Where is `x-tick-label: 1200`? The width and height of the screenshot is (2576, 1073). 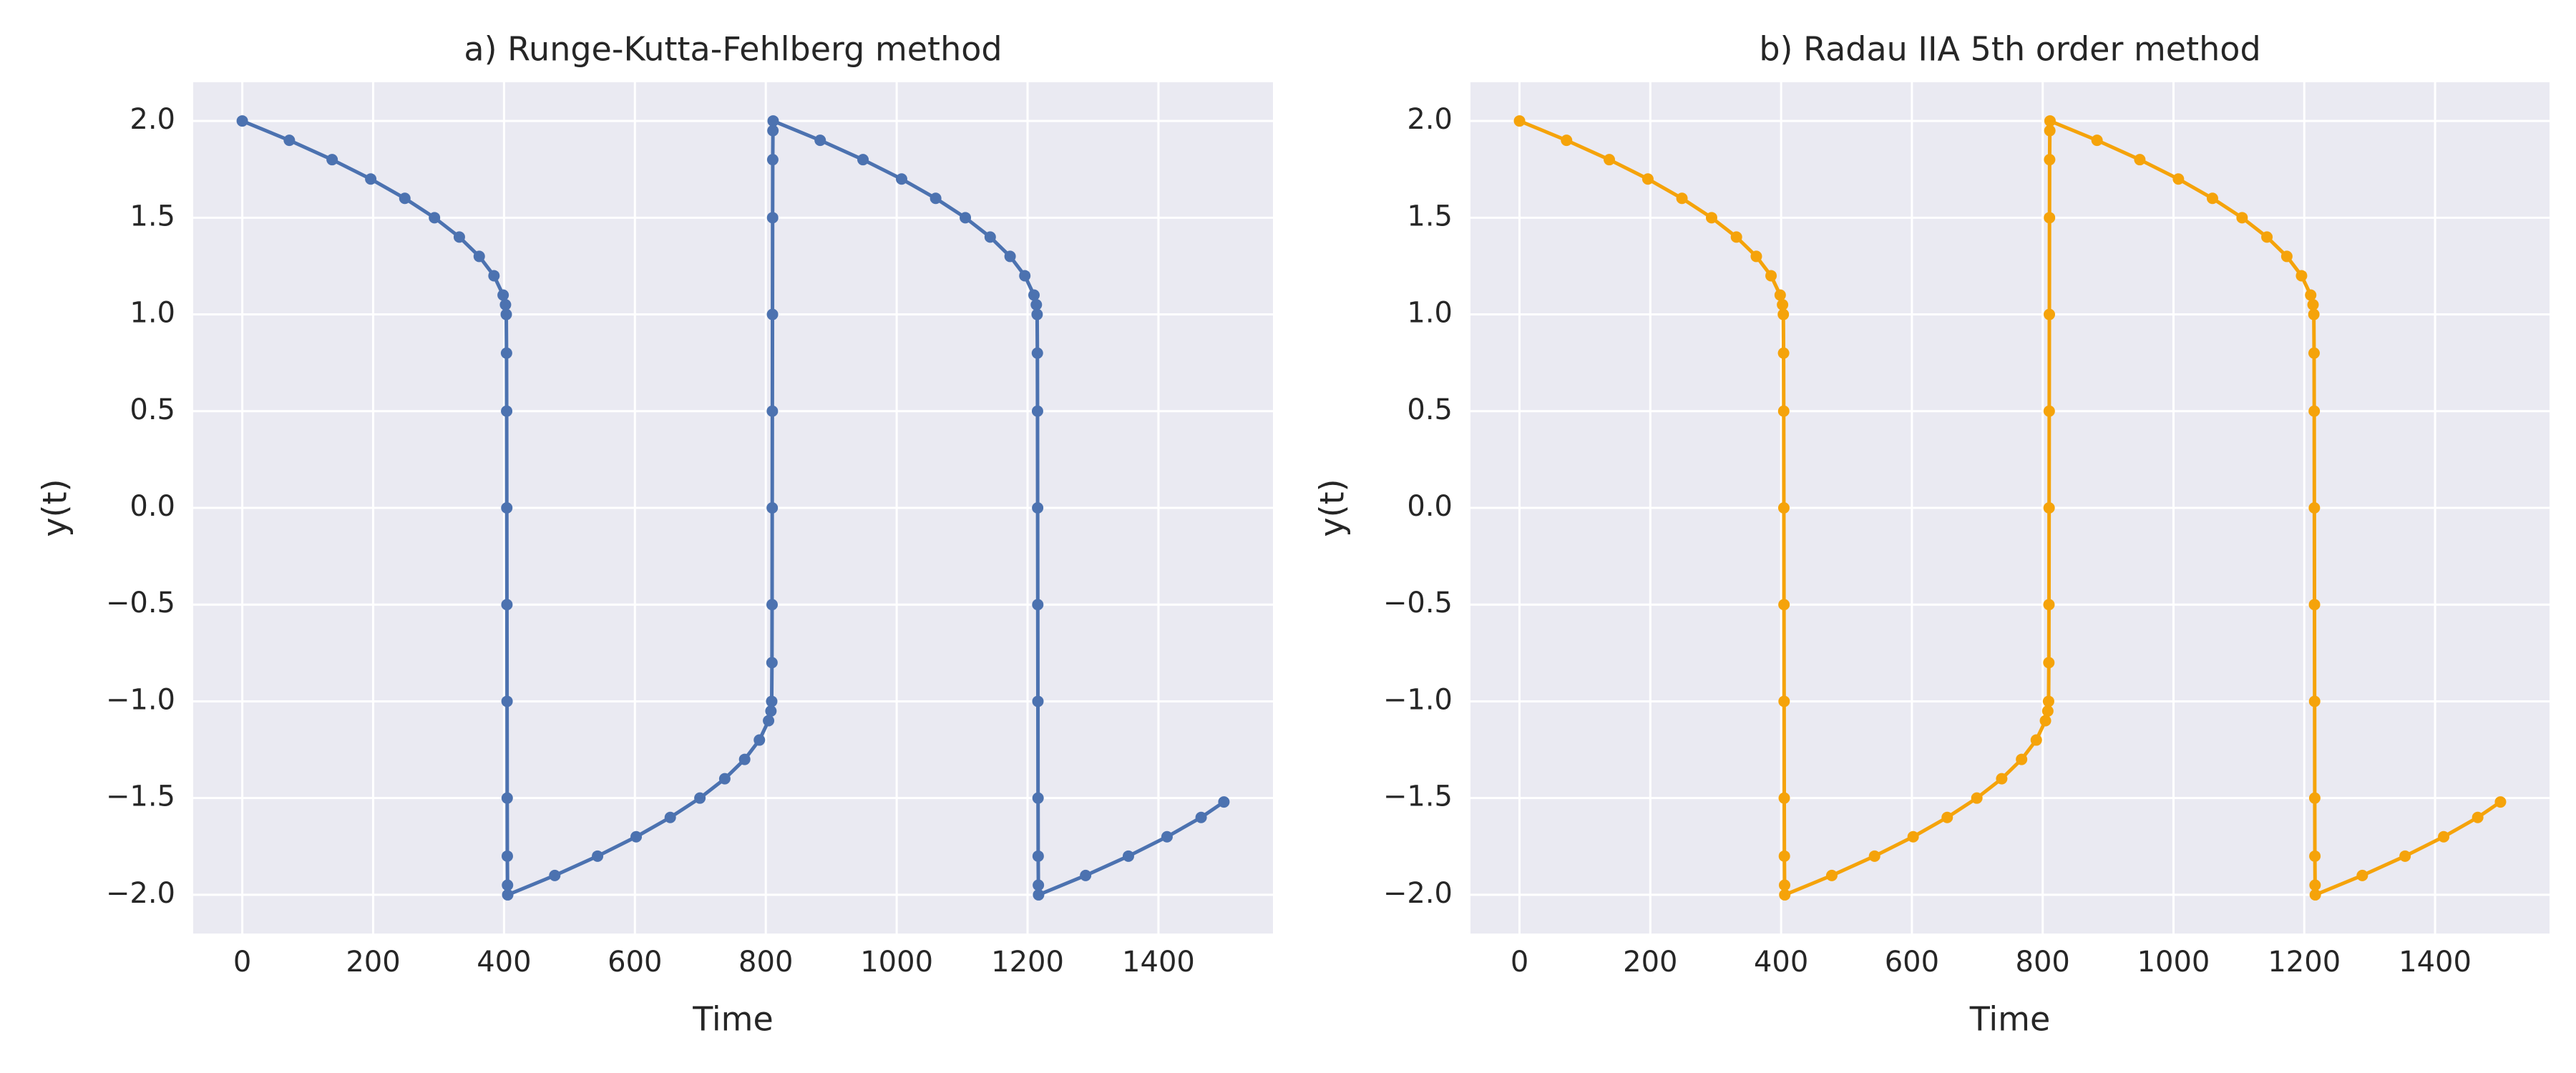 x-tick-label: 1200 is located at coordinates (2304, 962).